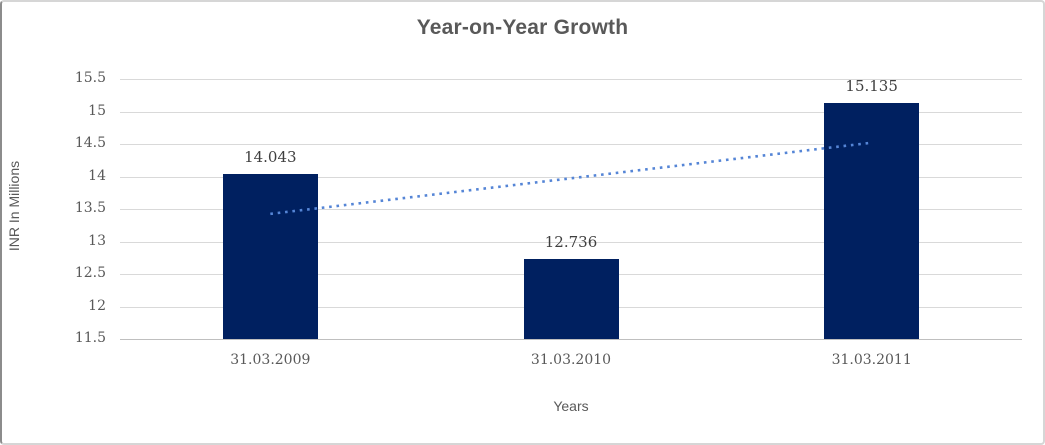  I want to click on y-tick-label: 13.5, so click(90, 208).